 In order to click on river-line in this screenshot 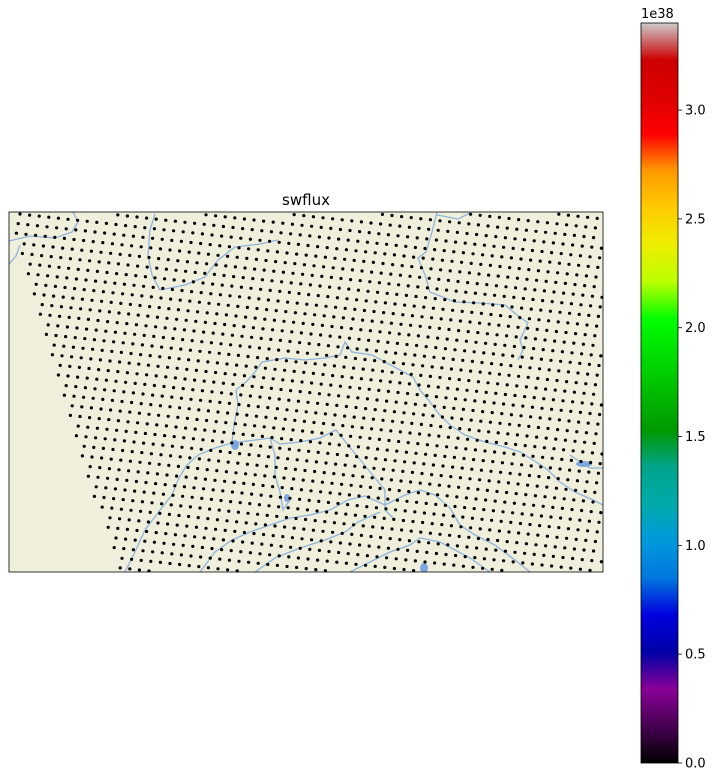, I will do `click(15, 254)`.